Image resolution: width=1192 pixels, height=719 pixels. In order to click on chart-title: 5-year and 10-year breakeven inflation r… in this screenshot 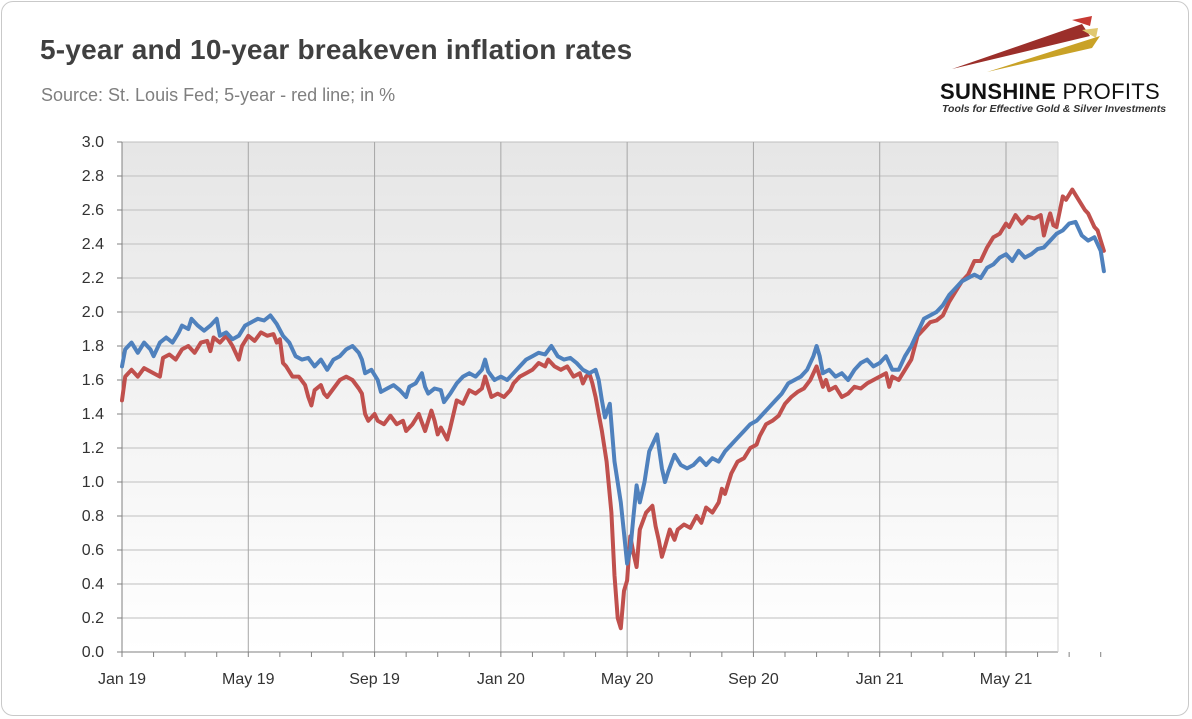, I will do `click(336, 49)`.